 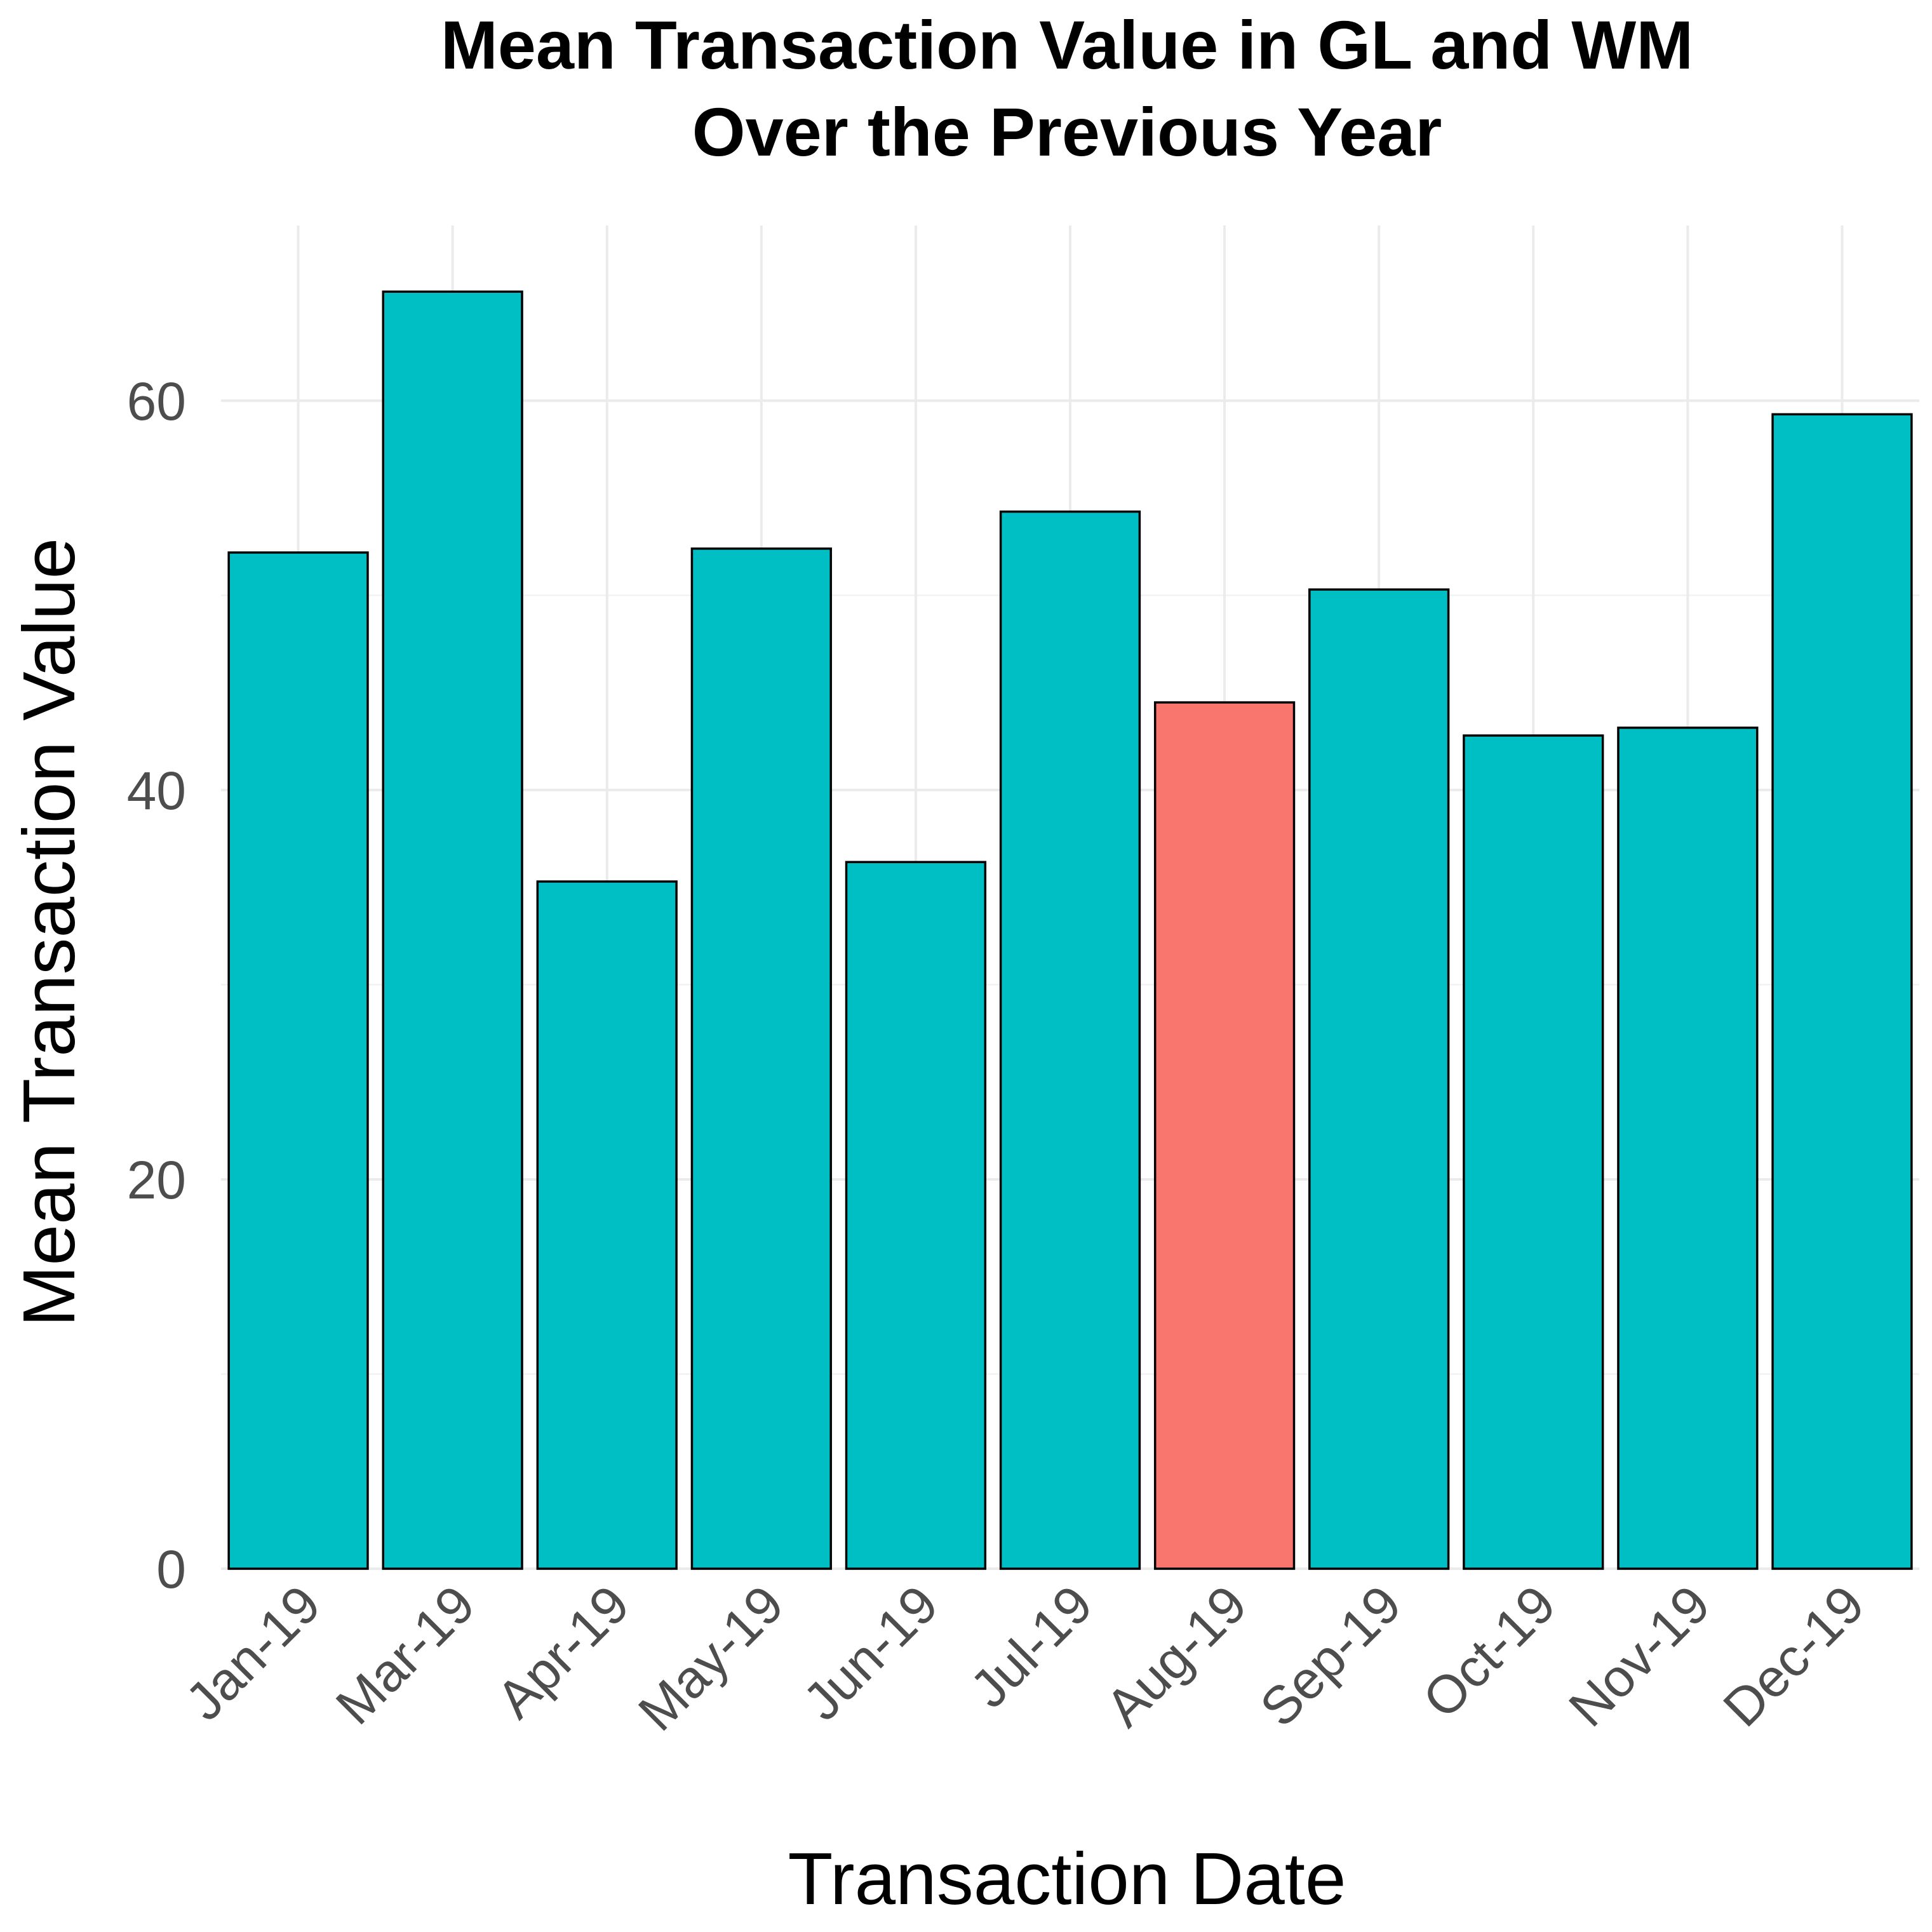 I want to click on x-tick-label: Jul-19, so click(x=1030, y=1646).